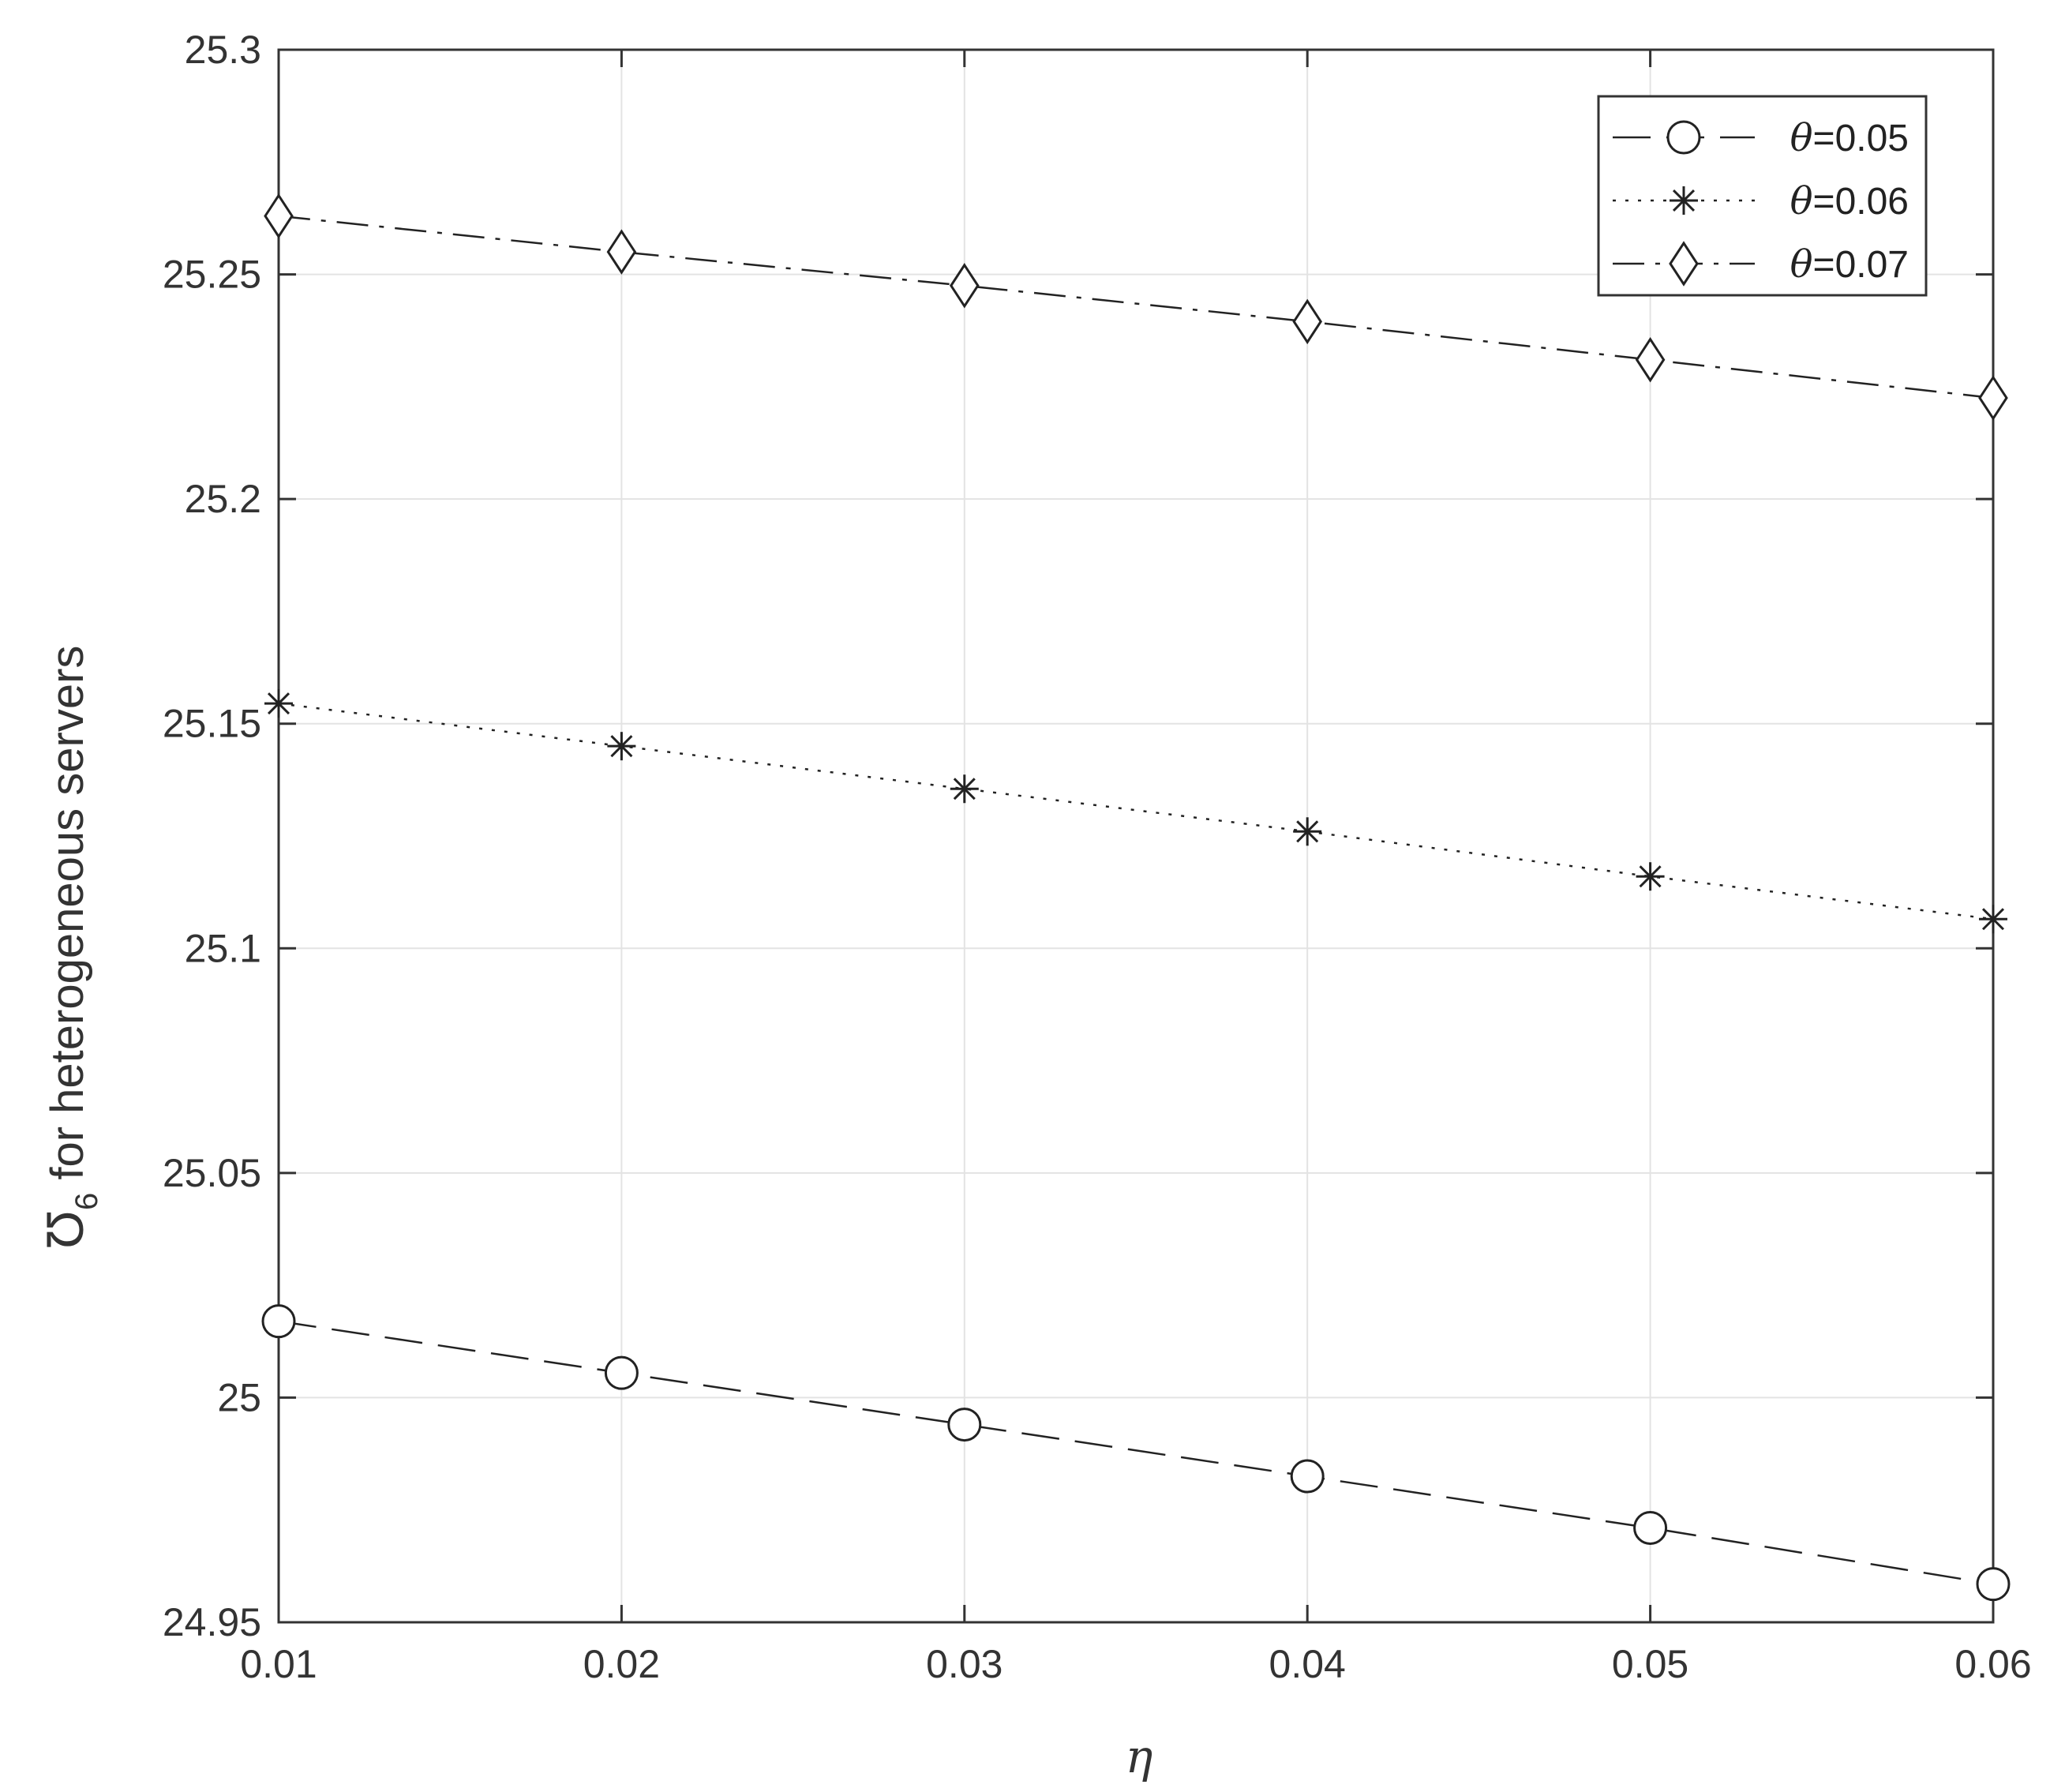 The image size is (2050, 1792). What do you see at coordinates (1761, 201) in the screenshot?
I see `legend-entry-2: θ=0.06` at bounding box center [1761, 201].